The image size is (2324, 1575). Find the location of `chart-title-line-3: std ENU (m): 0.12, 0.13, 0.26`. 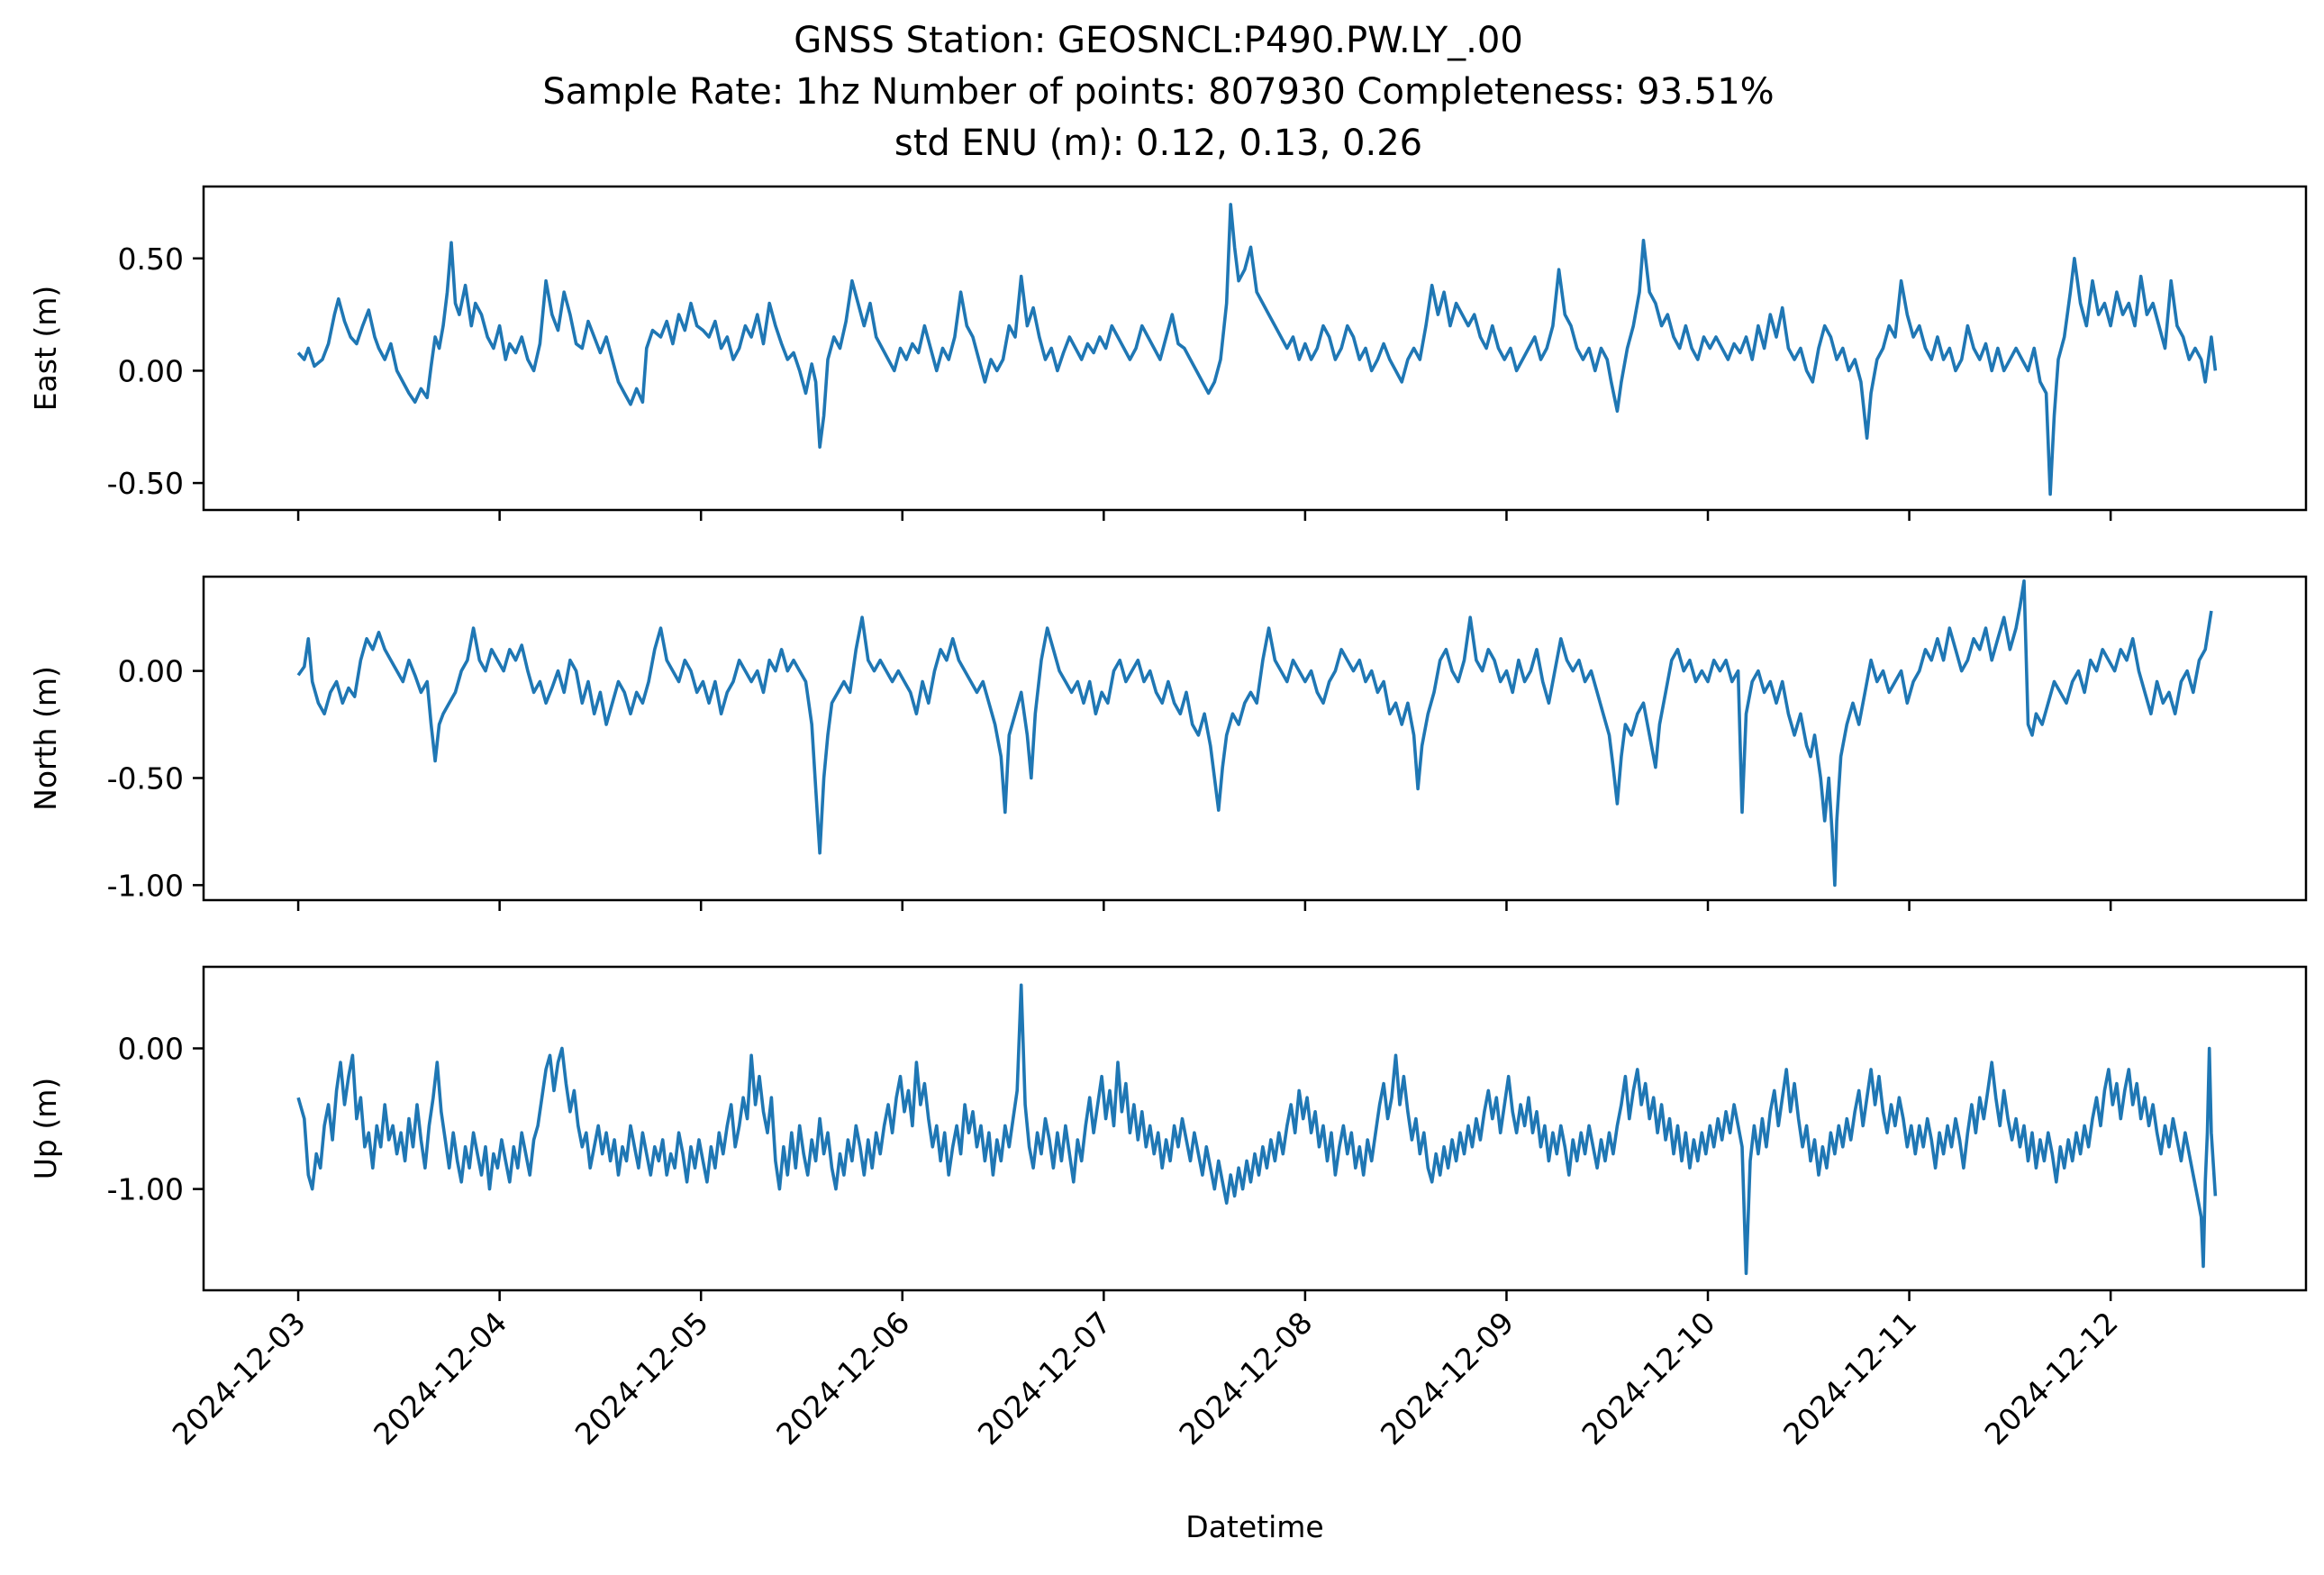

chart-title-line-3: std ENU (m): 0.12, 0.13, 0.26 is located at coordinates (1158, 143).